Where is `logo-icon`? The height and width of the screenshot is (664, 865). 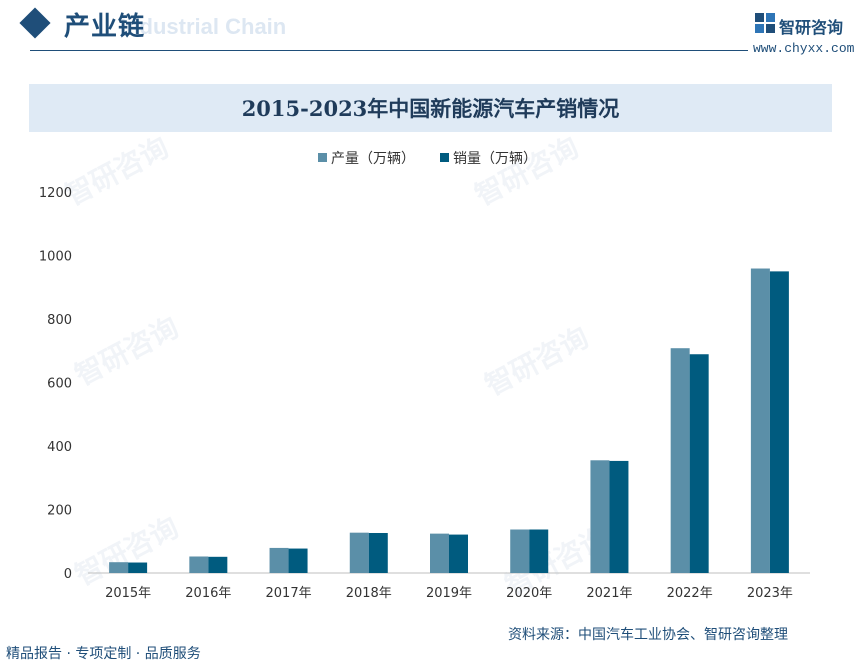
logo-icon is located at coordinates (765, 23).